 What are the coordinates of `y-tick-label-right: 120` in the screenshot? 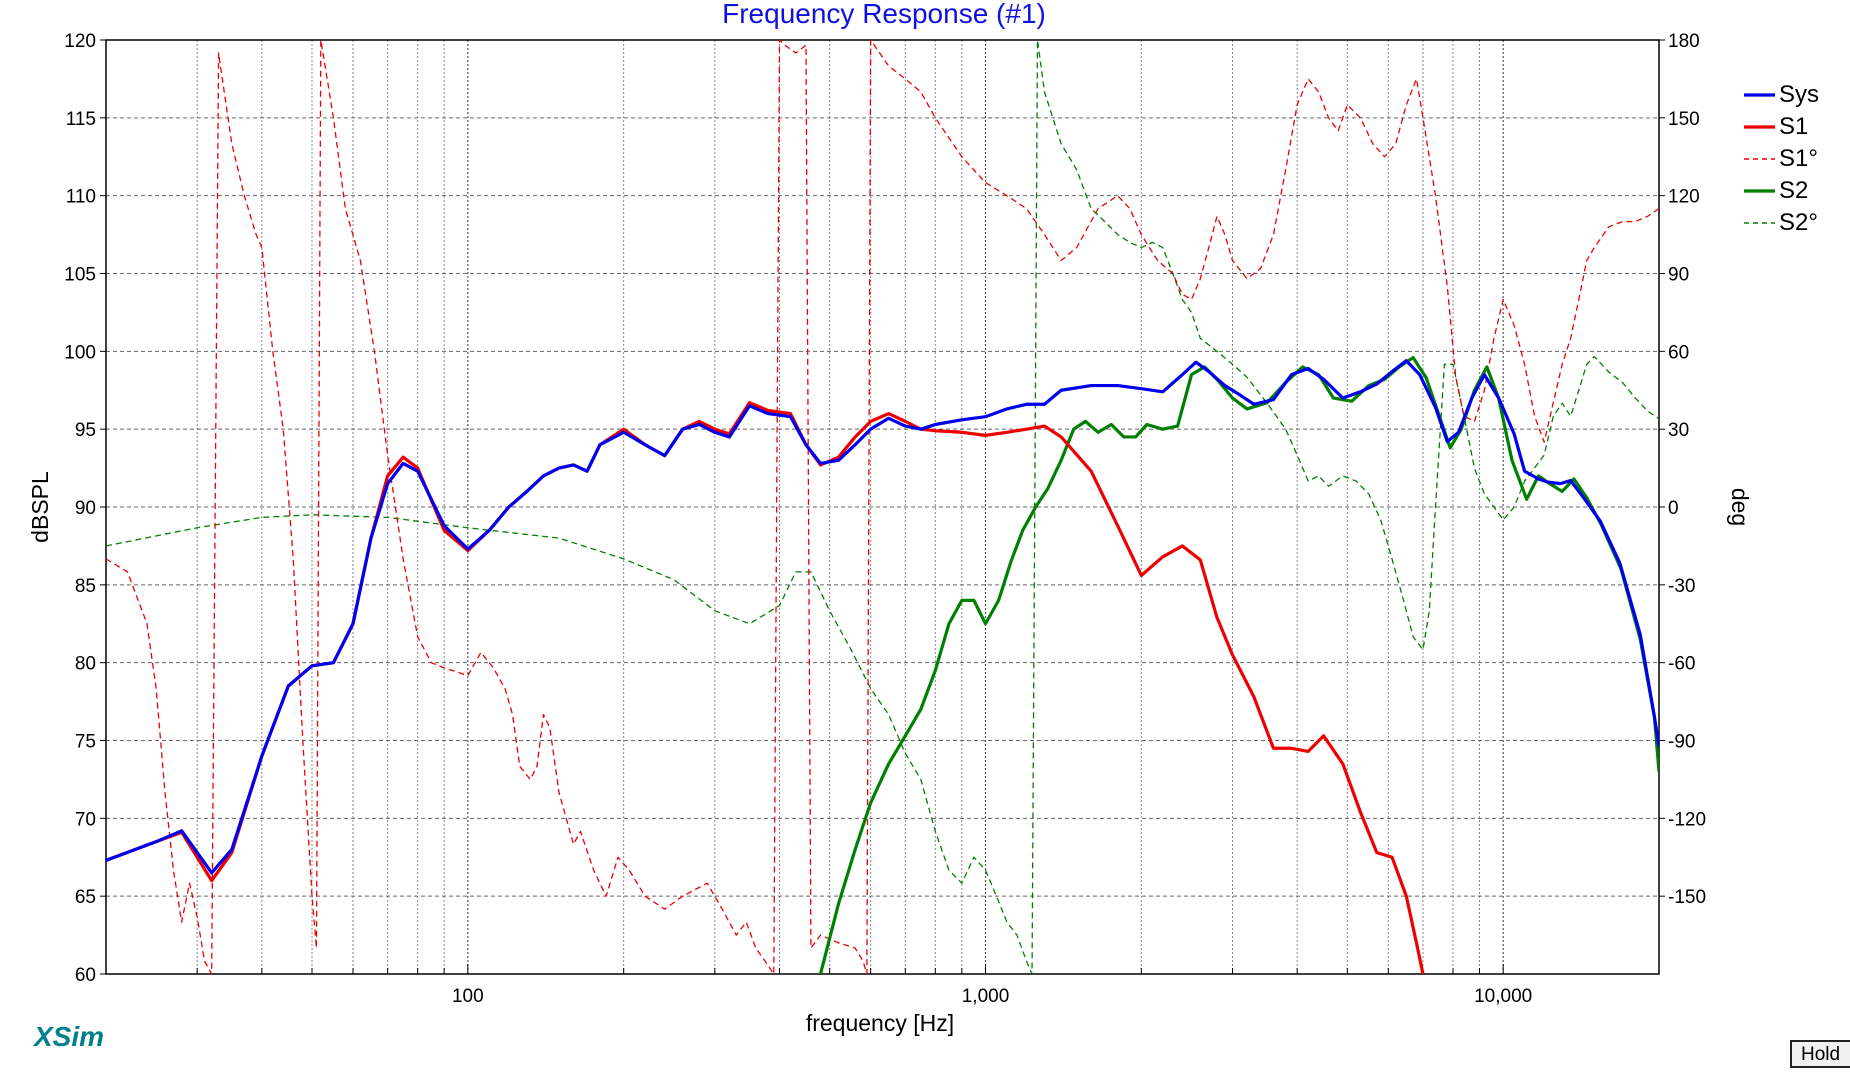 It's located at (1684, 197).